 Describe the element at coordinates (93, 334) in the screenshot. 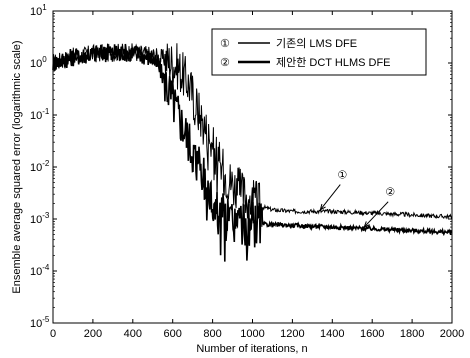

I see `x-tick-label-1: 200` at that location.